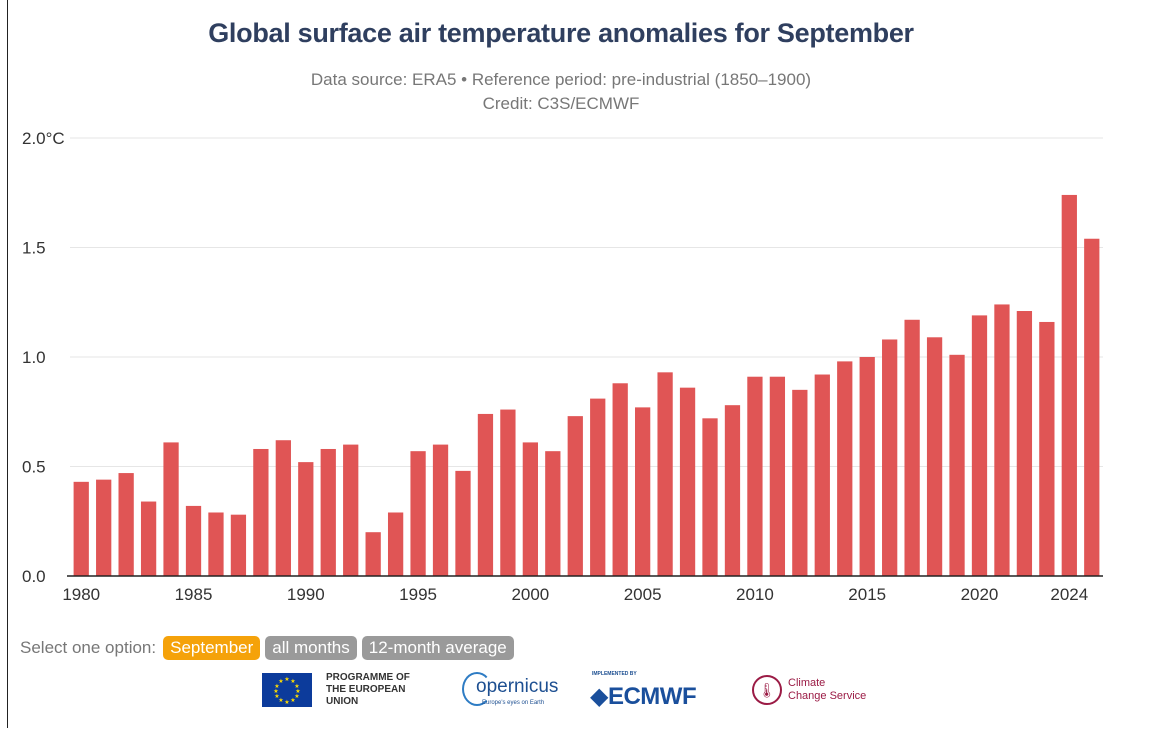  Describe the element at coordinates (366, 695) in the screenshot. I see `eu-text-line2: THE EUROPEAN UNION` at that location.